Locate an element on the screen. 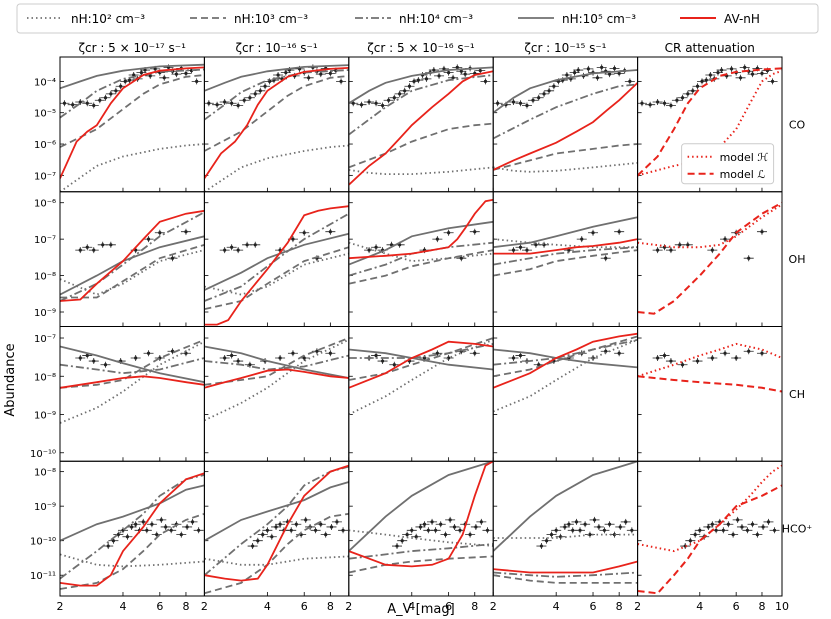  y-tick-label: 10⁻⁶ is located at coordinates (45, 145).